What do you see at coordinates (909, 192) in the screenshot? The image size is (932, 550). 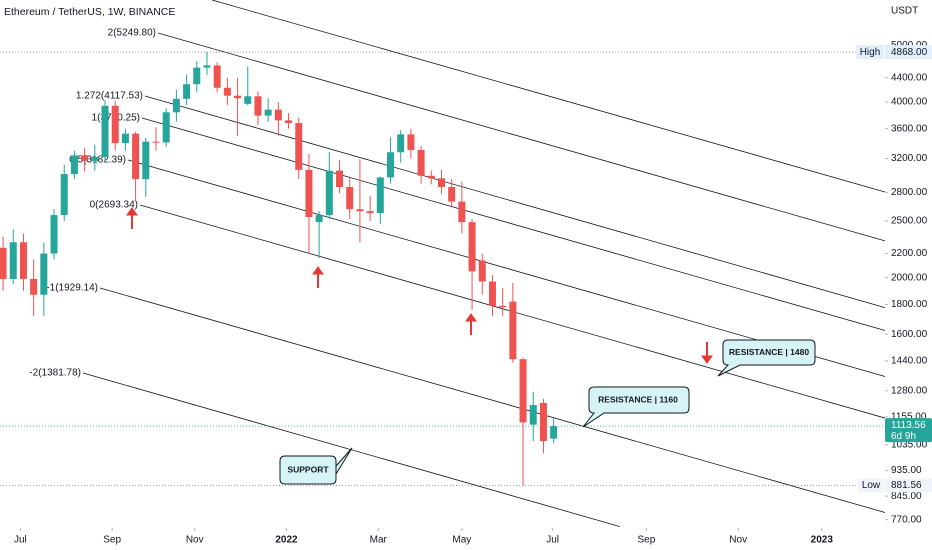 I see `y-tick-label: 2800.00` at bounding box center [909, 192].